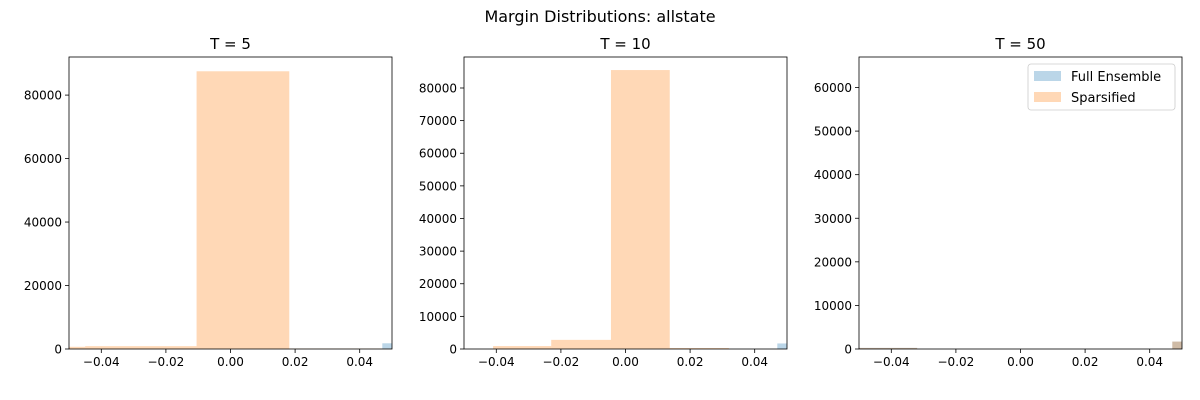 The height and width of the screenshot is (400, 1200). Describe the element at coordinates (438, 121) in the screenshot. I see `y-tick-label: 70000` at that location.